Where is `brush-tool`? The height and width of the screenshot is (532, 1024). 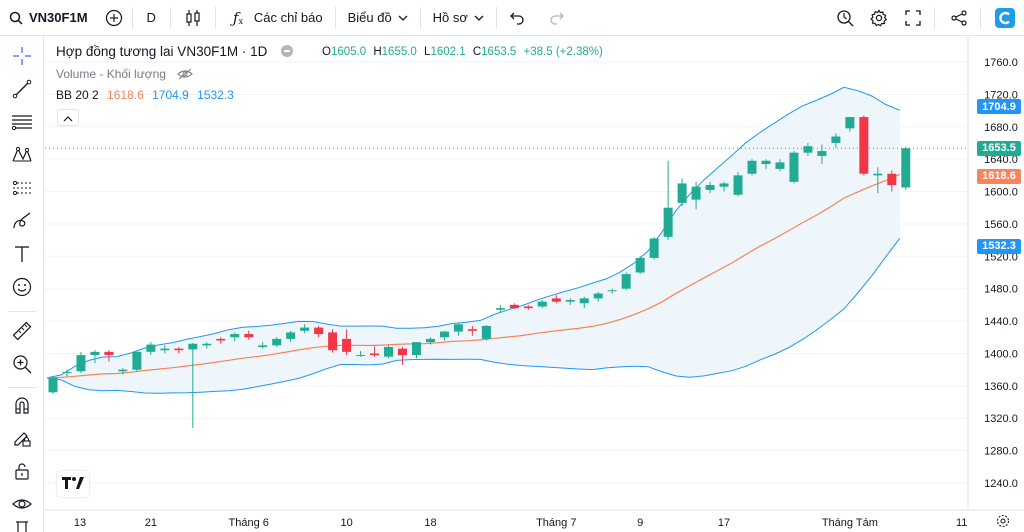
brush-tool is located at coordinates (22, 223).